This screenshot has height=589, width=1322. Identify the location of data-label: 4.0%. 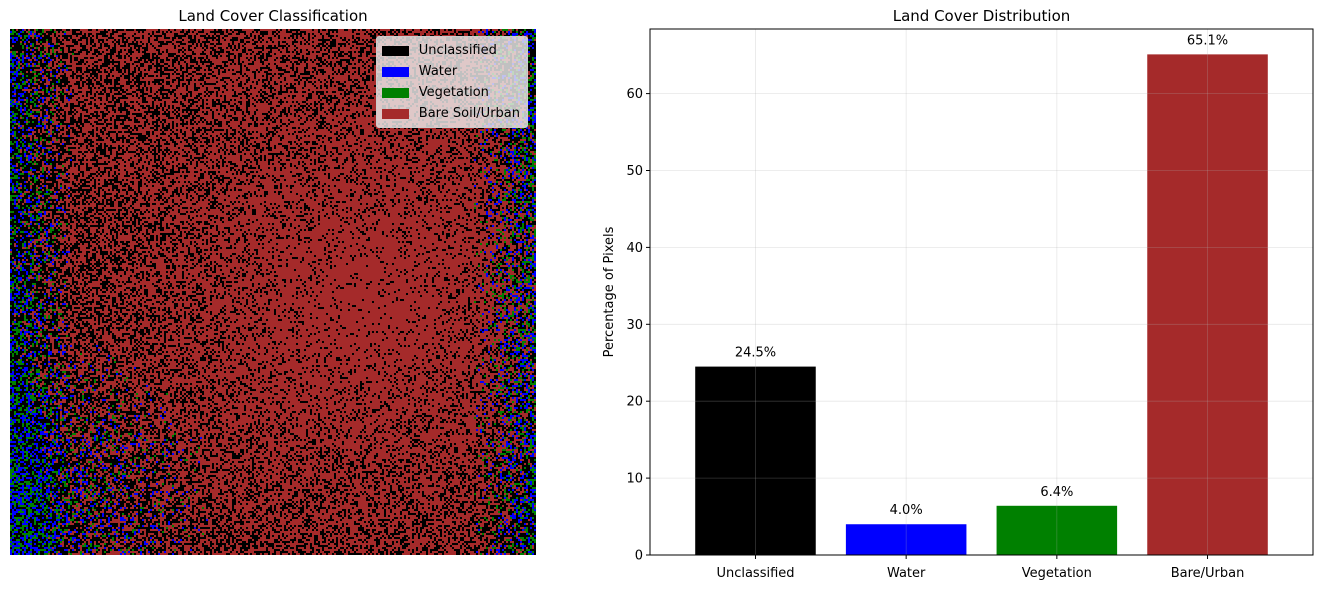
(906, 510).